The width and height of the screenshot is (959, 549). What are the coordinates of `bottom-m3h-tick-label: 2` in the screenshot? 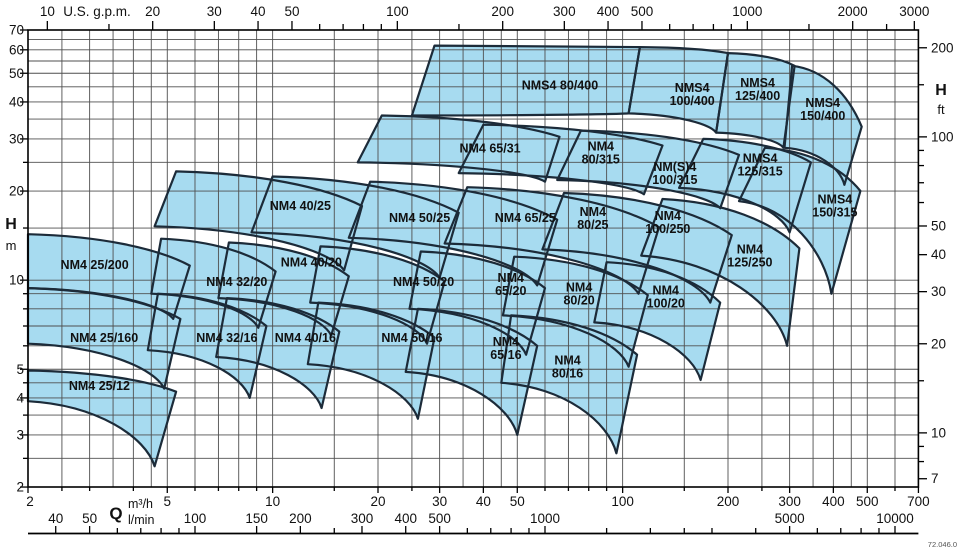 It's located at (30, 501).